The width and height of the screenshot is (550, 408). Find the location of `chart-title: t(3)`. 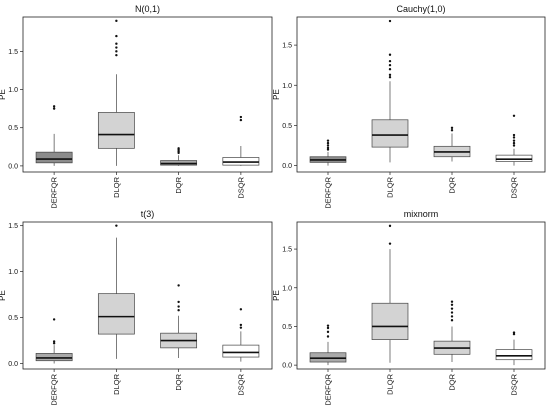

chart-title: t(3) is located at coordinates (148, 214).